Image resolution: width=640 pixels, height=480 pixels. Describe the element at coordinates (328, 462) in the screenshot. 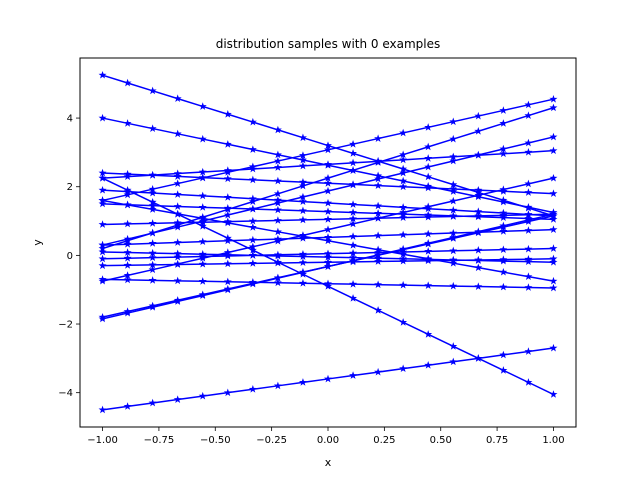

I see `x-axis-label: x` at that location.